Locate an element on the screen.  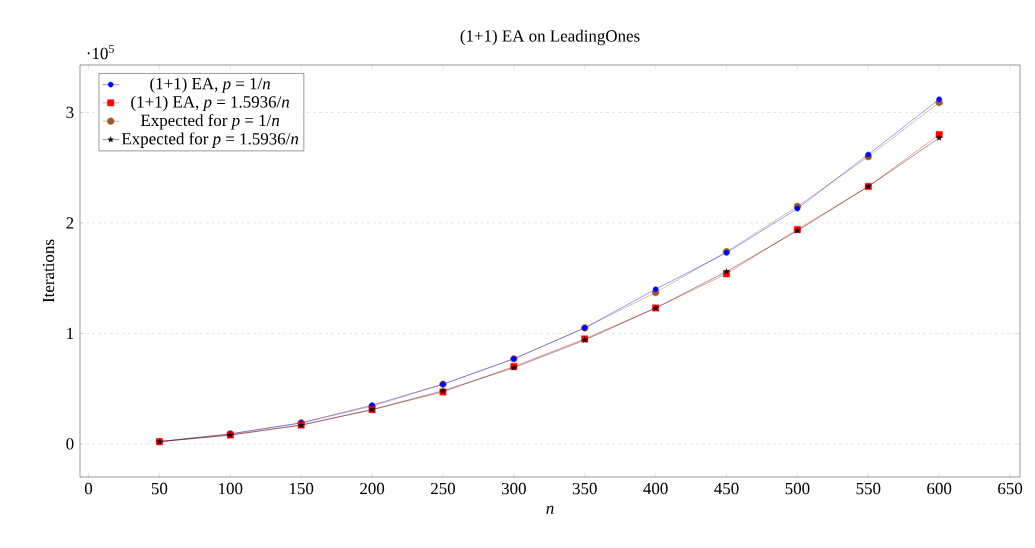
x-tick-label: 300 is located at coordinates (513, 488).